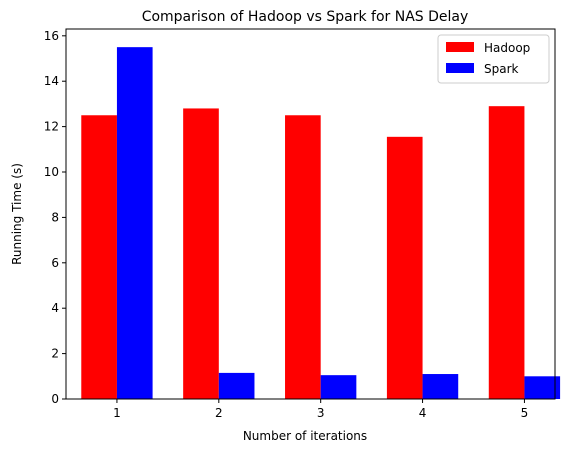 Image resolution: width=563 pixels, height=453 pixels. I want to click on y-axis-label: Running Time (s), so click(17, 214).